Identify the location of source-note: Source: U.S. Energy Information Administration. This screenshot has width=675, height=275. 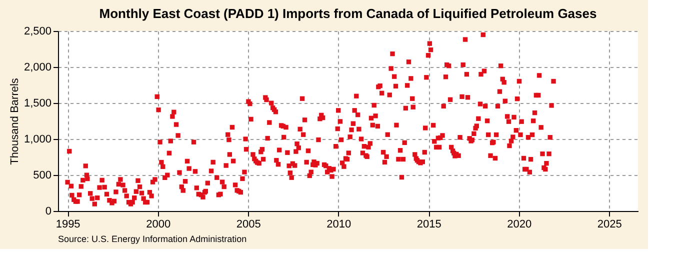
(152, 239).